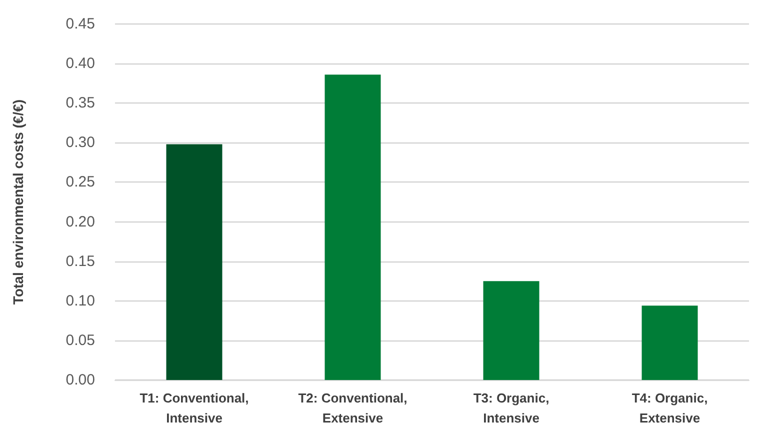 The width and height of the screenshot is (779, 438). I want to click on y-tick-label: 0.20, so click(80, 221).